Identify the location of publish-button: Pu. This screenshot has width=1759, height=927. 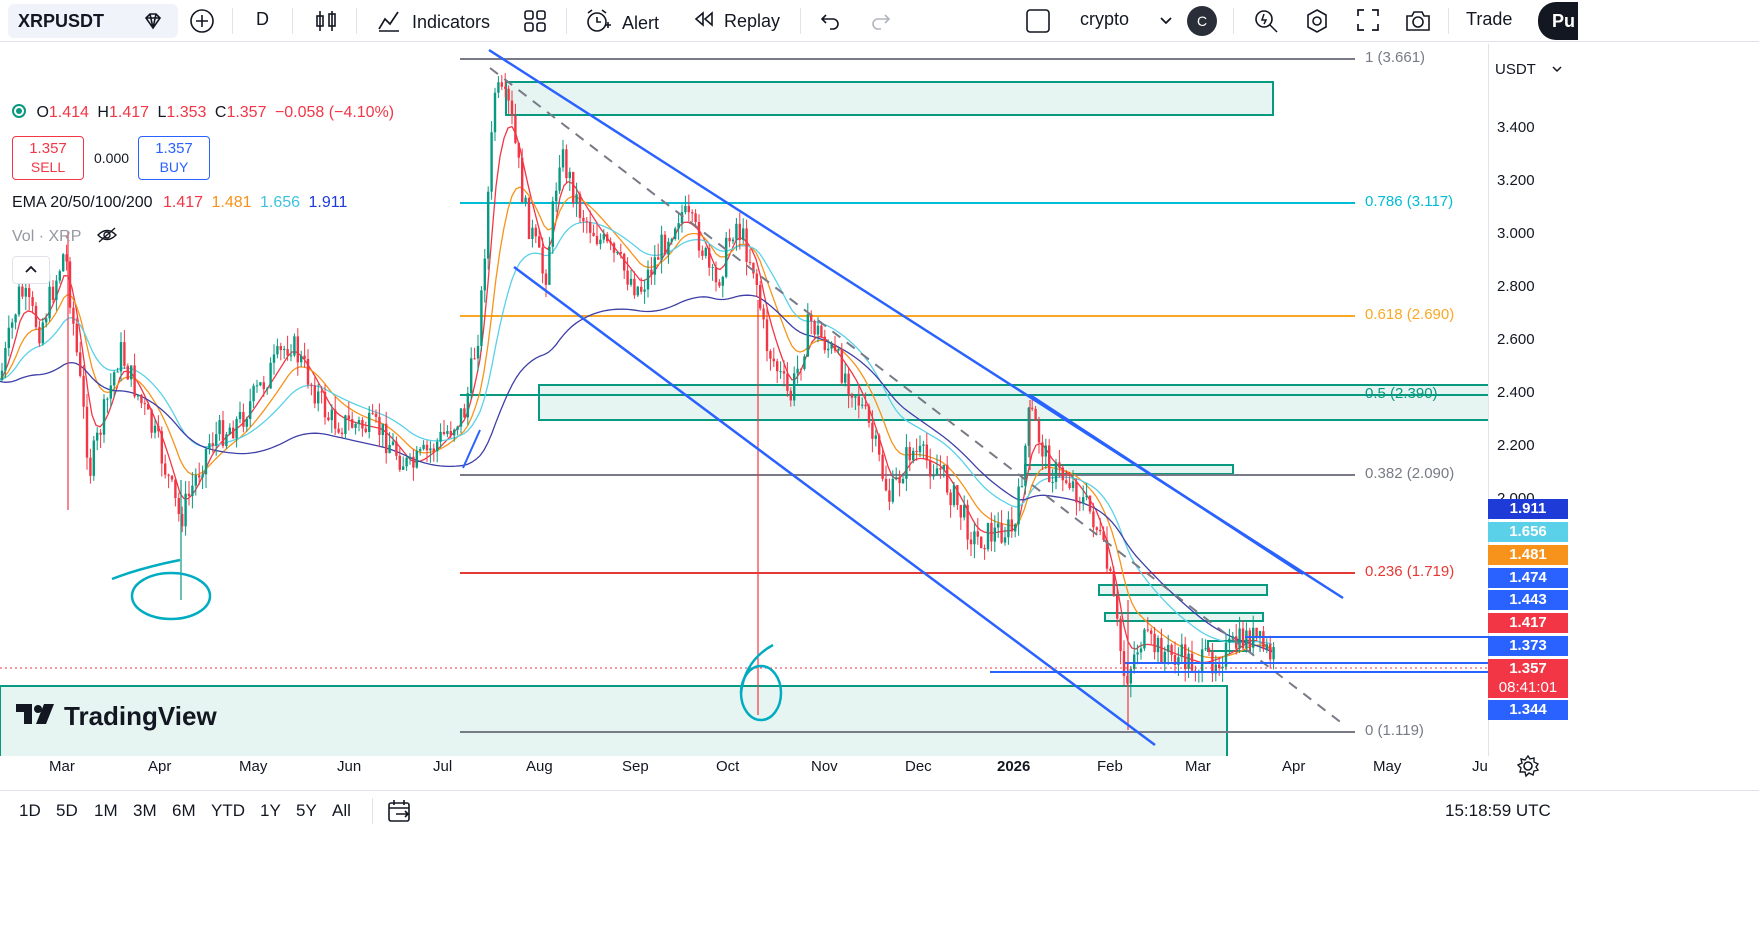
(1558, 21).